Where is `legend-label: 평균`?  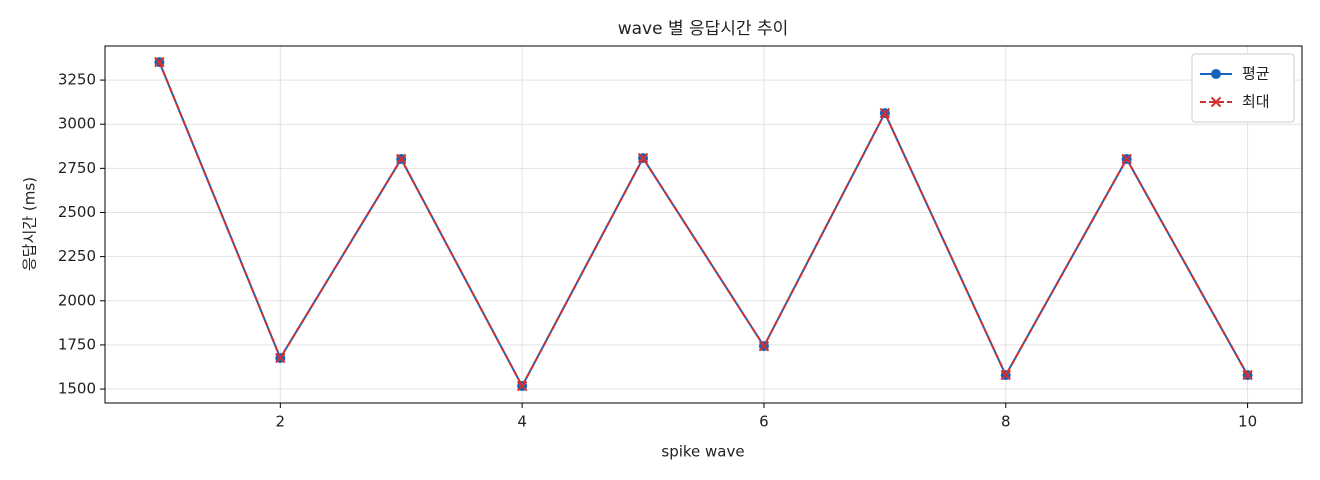 legend-label: 평균 is located at coordinates (1256, 74).